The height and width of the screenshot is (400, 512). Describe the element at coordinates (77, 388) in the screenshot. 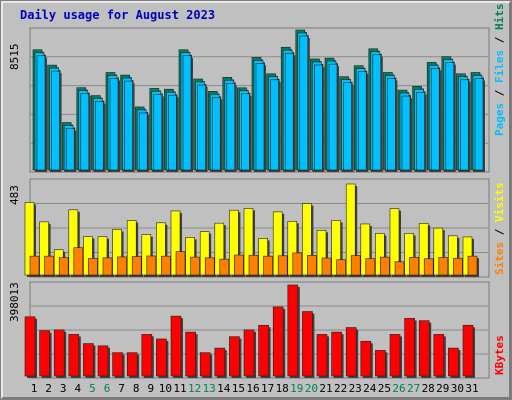

I see `x-tick-label-day-4: 4` at that location.